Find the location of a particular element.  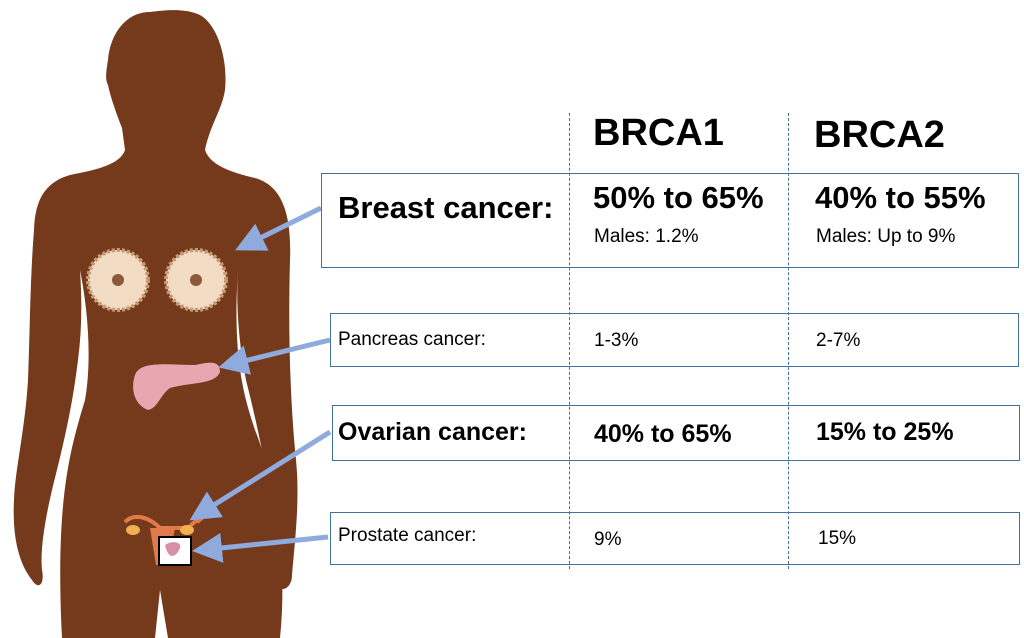

row-breast-box is located at coordinates (670, 220).